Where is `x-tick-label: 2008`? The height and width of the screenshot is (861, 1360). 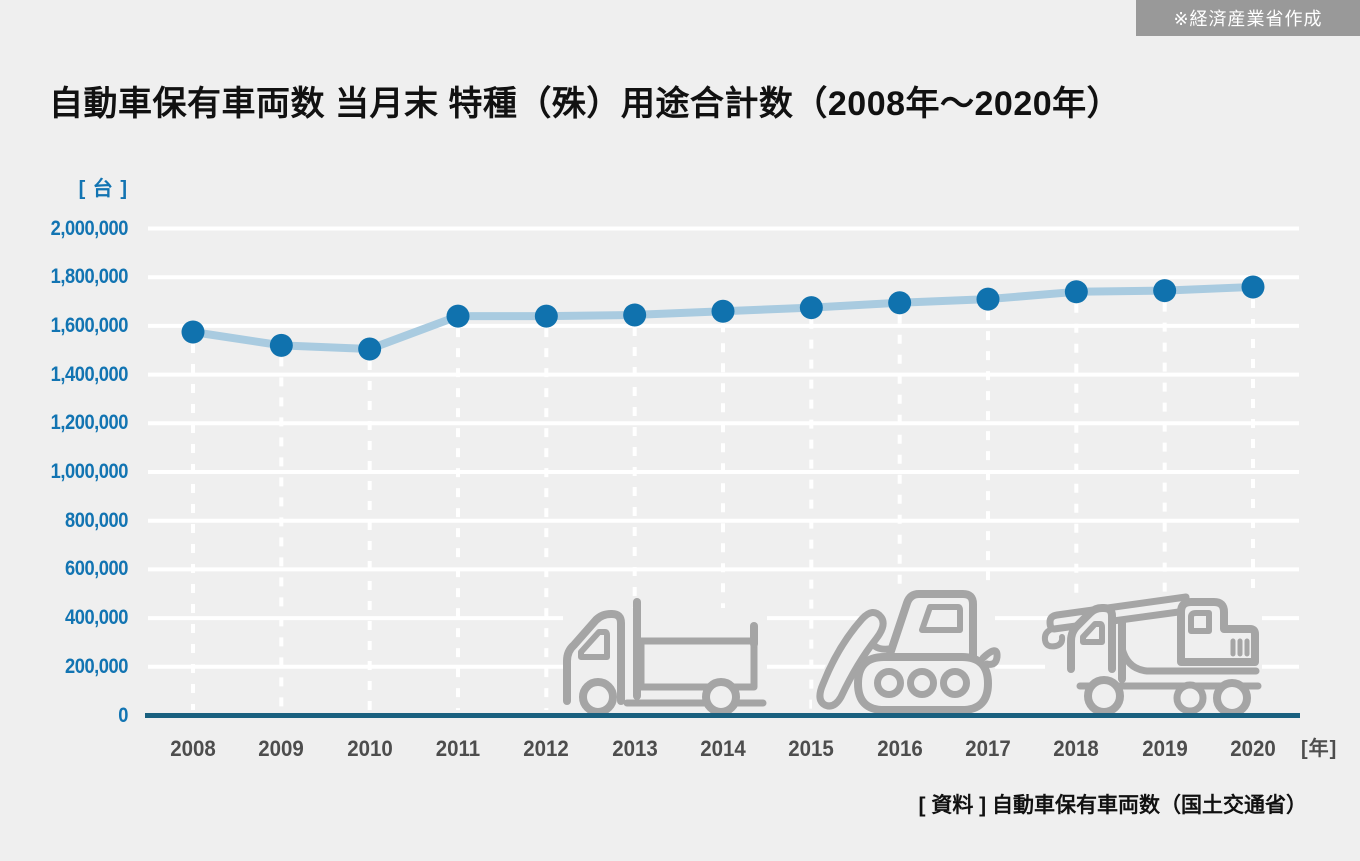 x-tick-label: 2008 is located at coordinates (193, 748).